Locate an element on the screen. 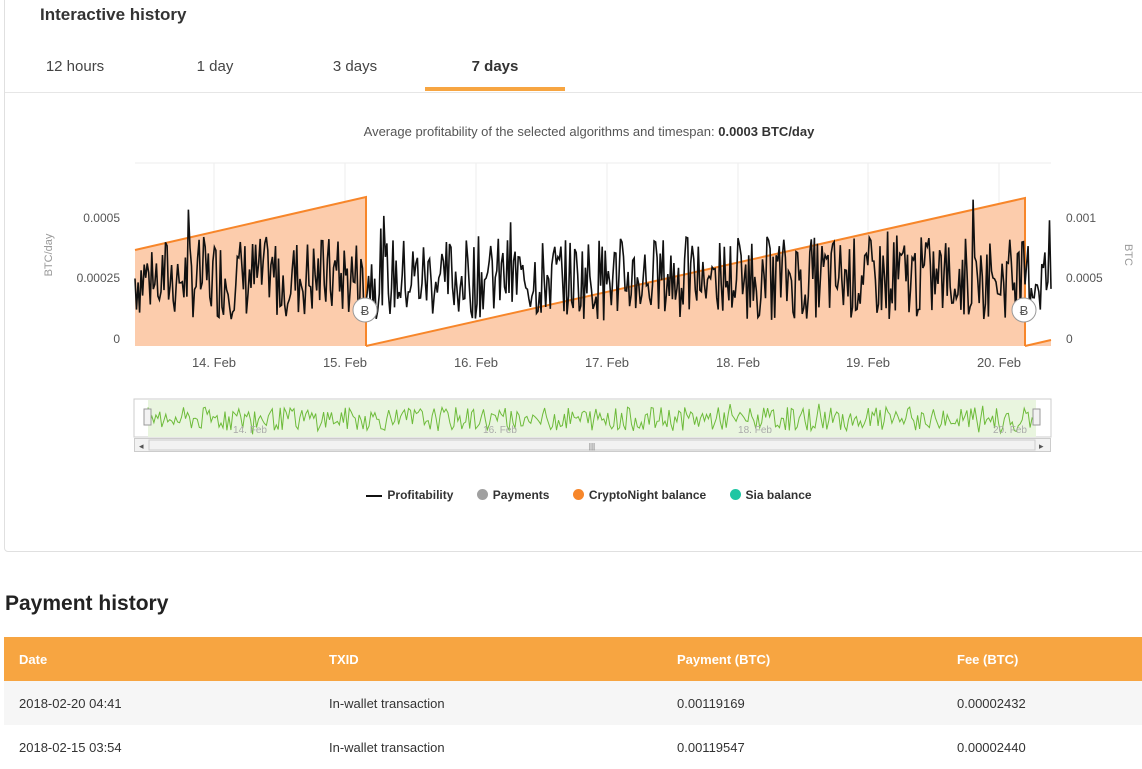 The height and width of the screenshot is (769, 1142). x-tick-label: 15. Feb is located at coordinates (345, 362).